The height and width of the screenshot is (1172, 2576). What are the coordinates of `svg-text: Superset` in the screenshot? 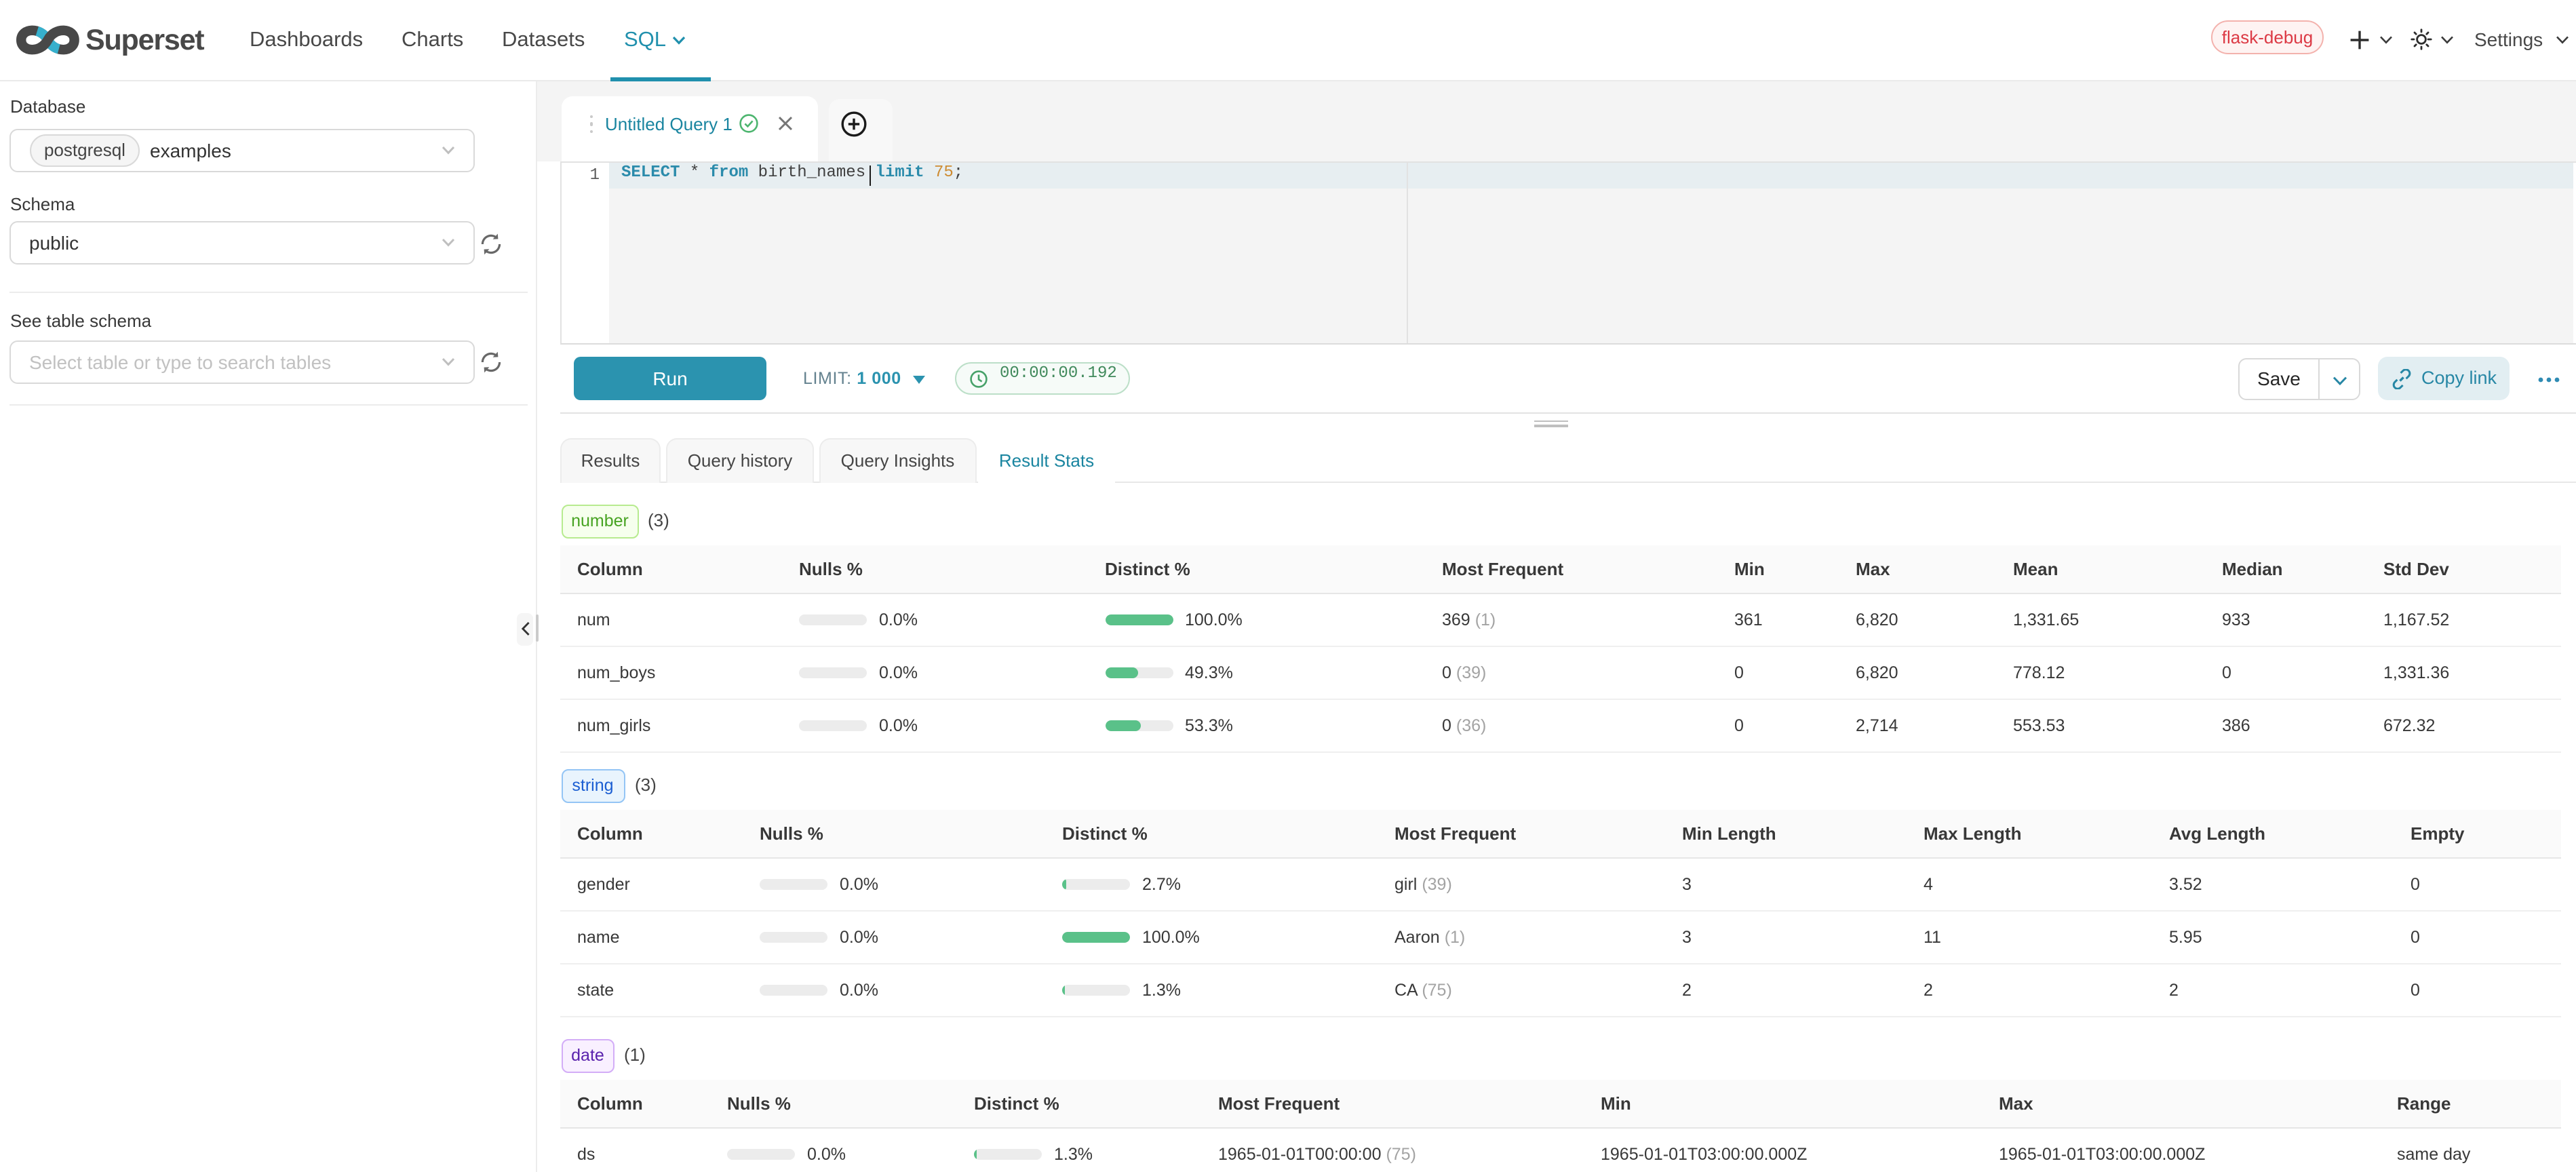 It's located at (144, 40).